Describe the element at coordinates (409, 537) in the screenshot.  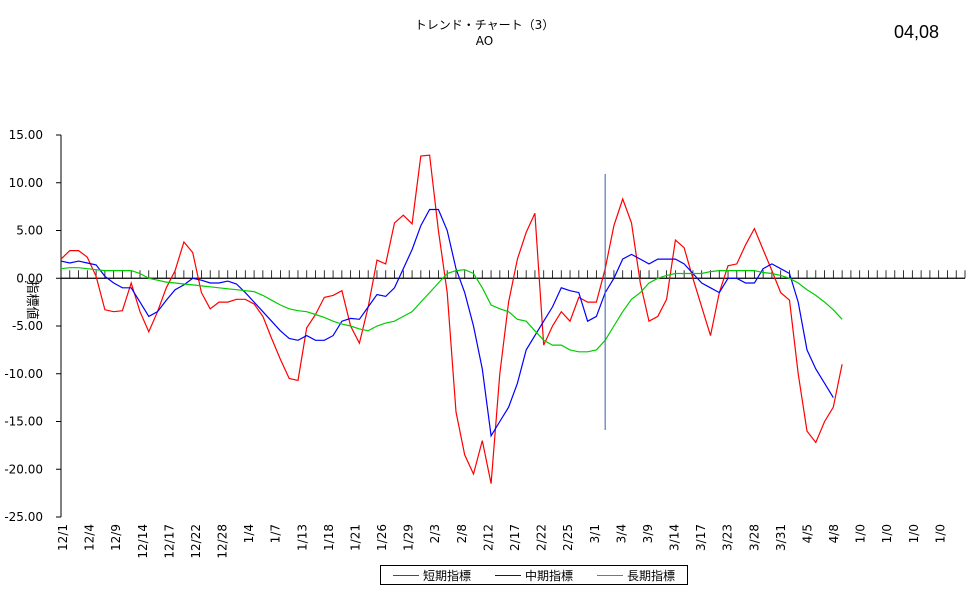
I see `x-tick-label: 1/29` at that location.